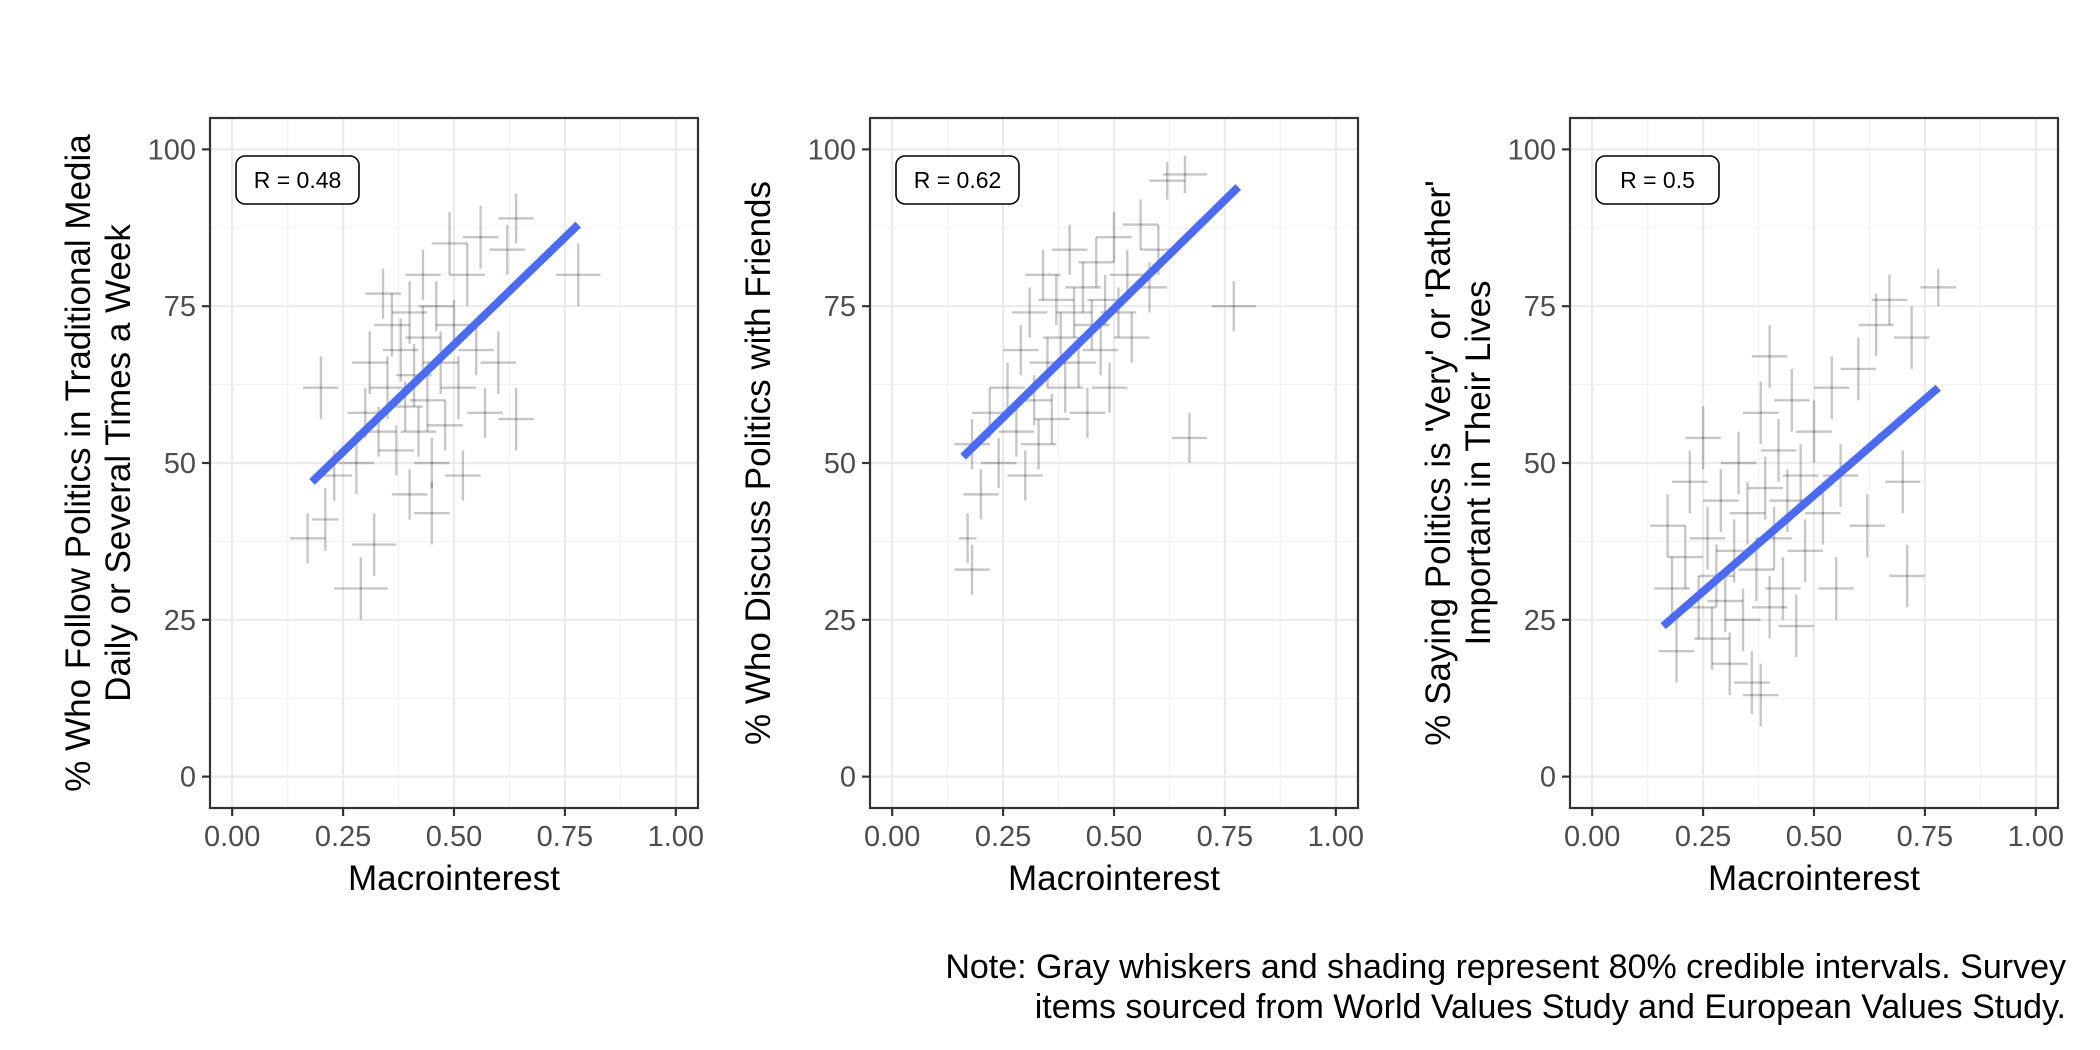 The height and width of the screenshot is (1050, 2100). I want to click on r-annotation-label: R = 0.5, so click(1657, 180).